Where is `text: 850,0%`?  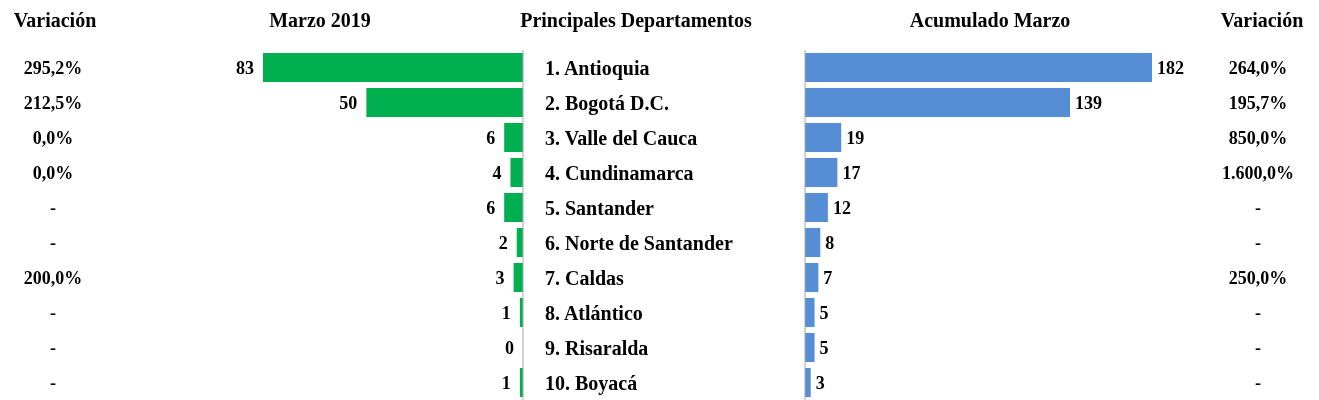
text: 850,0% is located at coordinates (1258, 137).